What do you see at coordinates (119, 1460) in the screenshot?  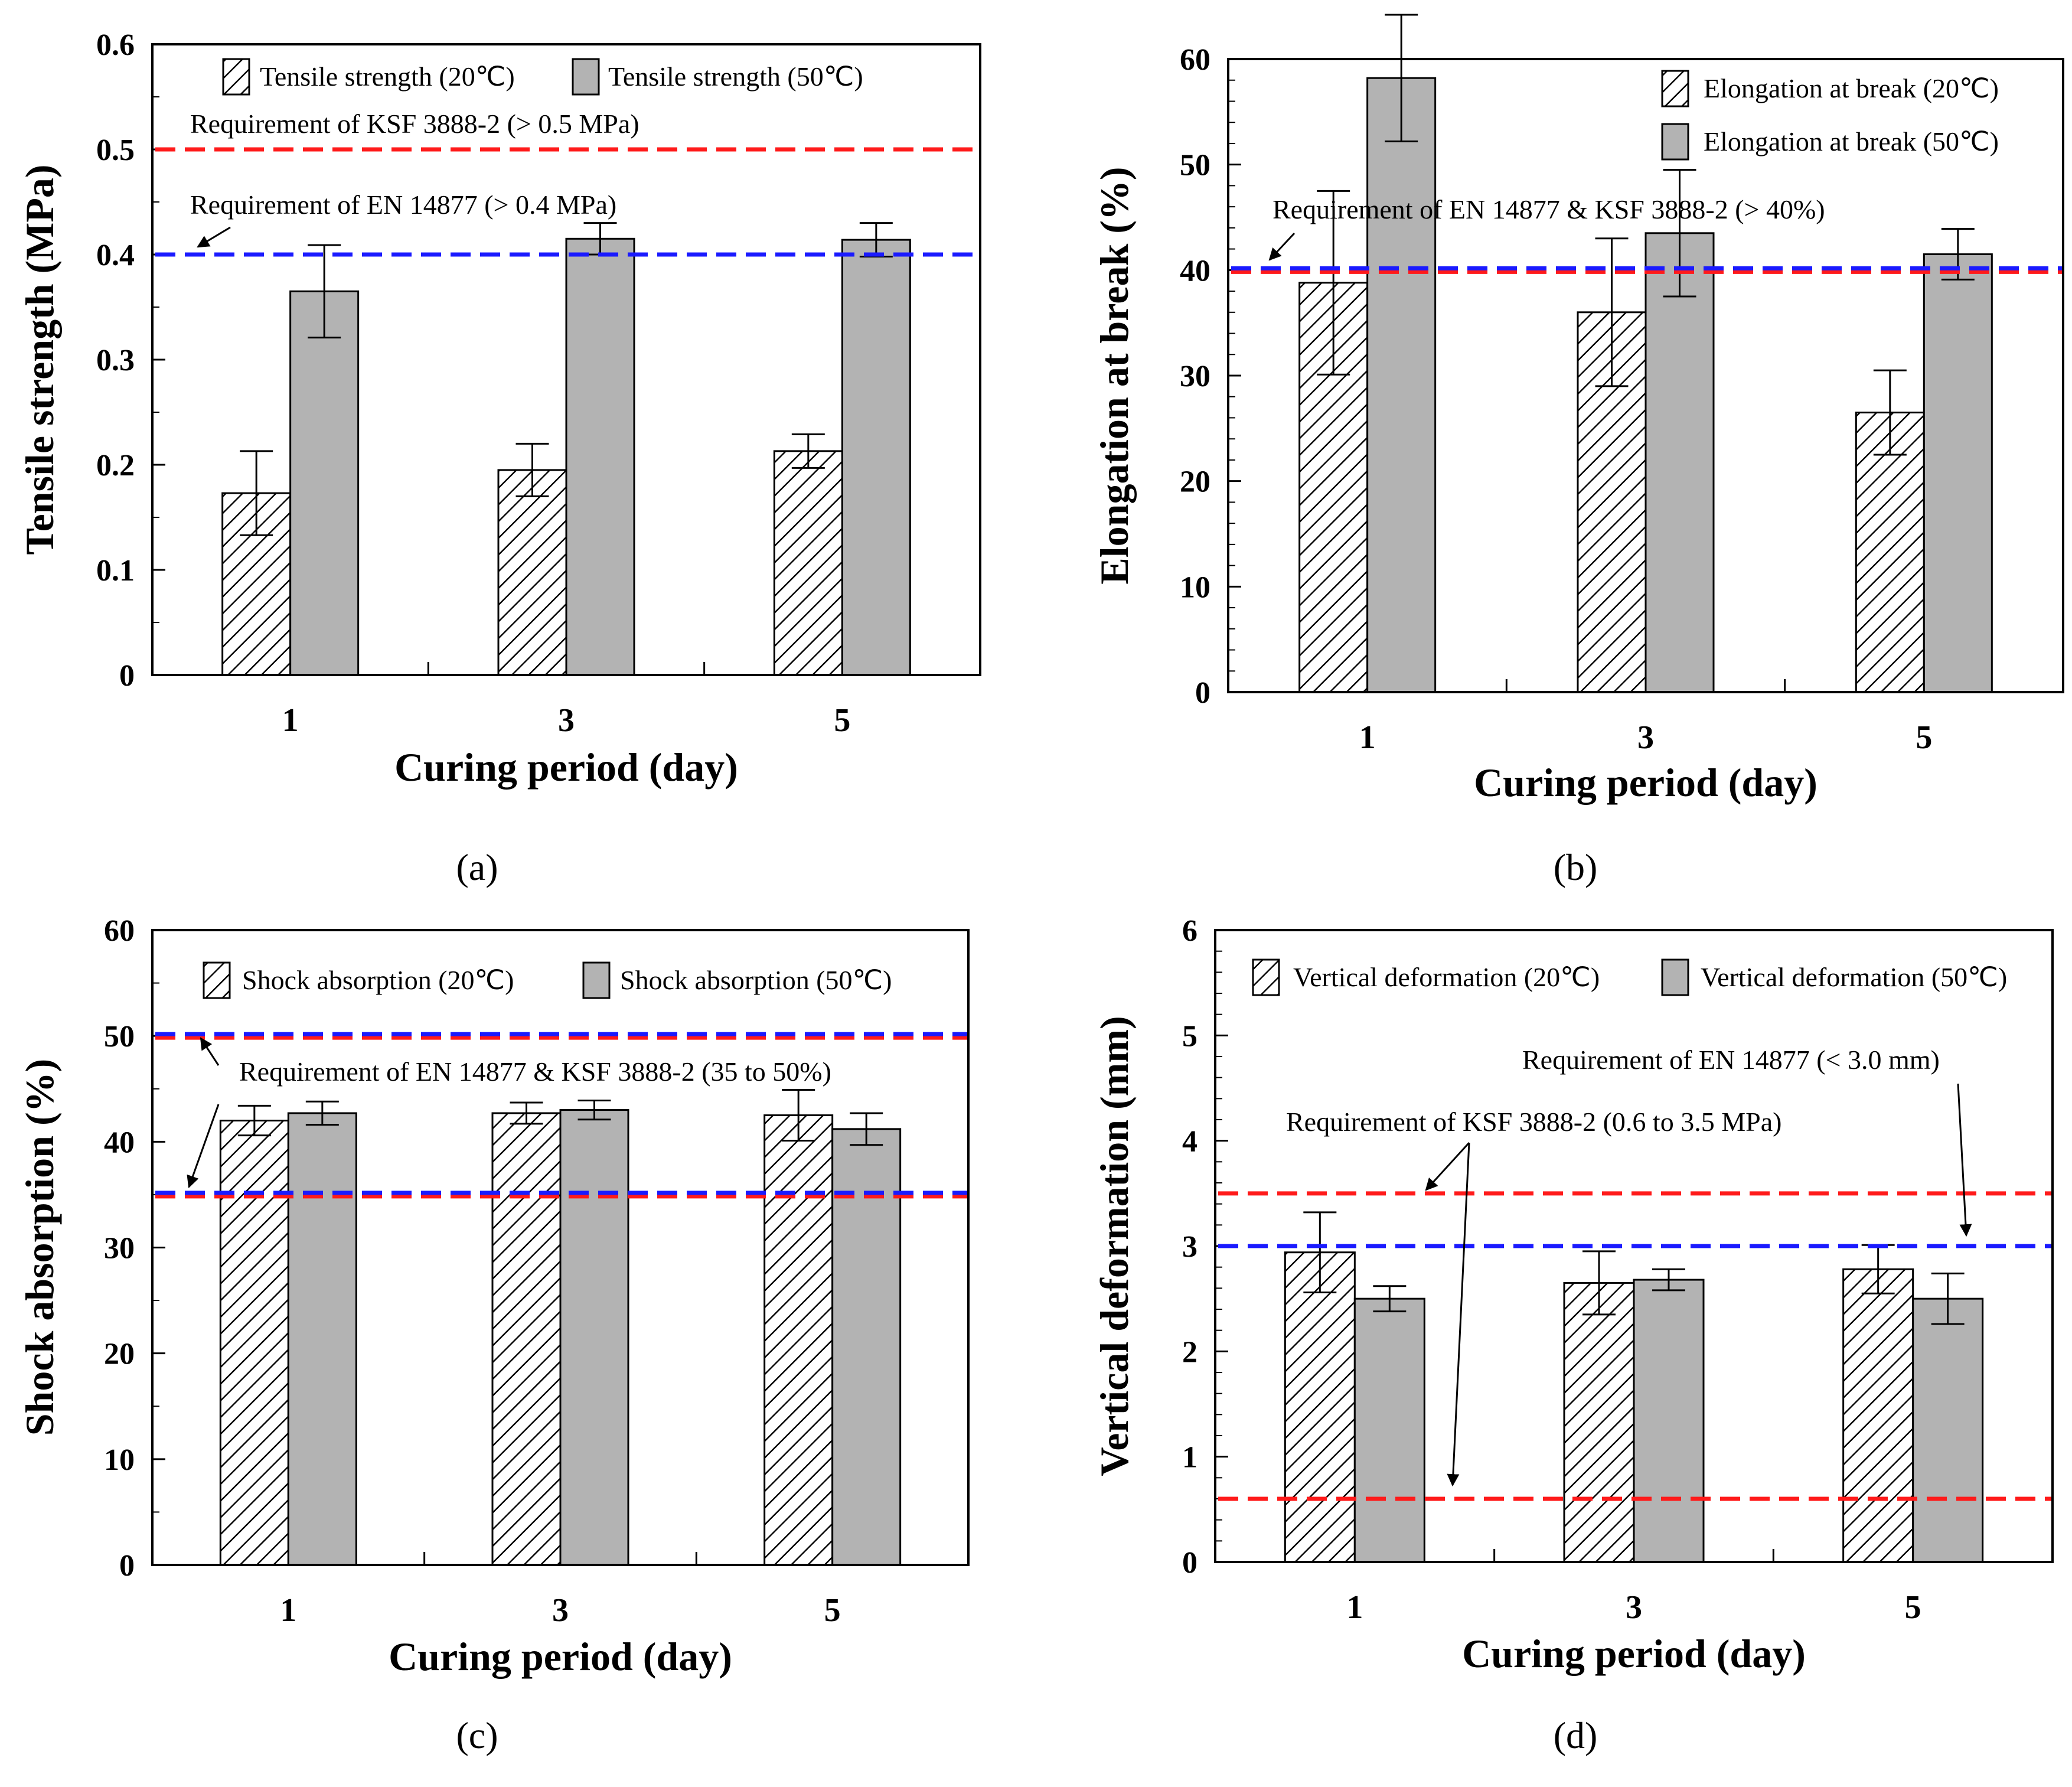 I see `y-tick-label: 10` at bounding box center [119, 1460].